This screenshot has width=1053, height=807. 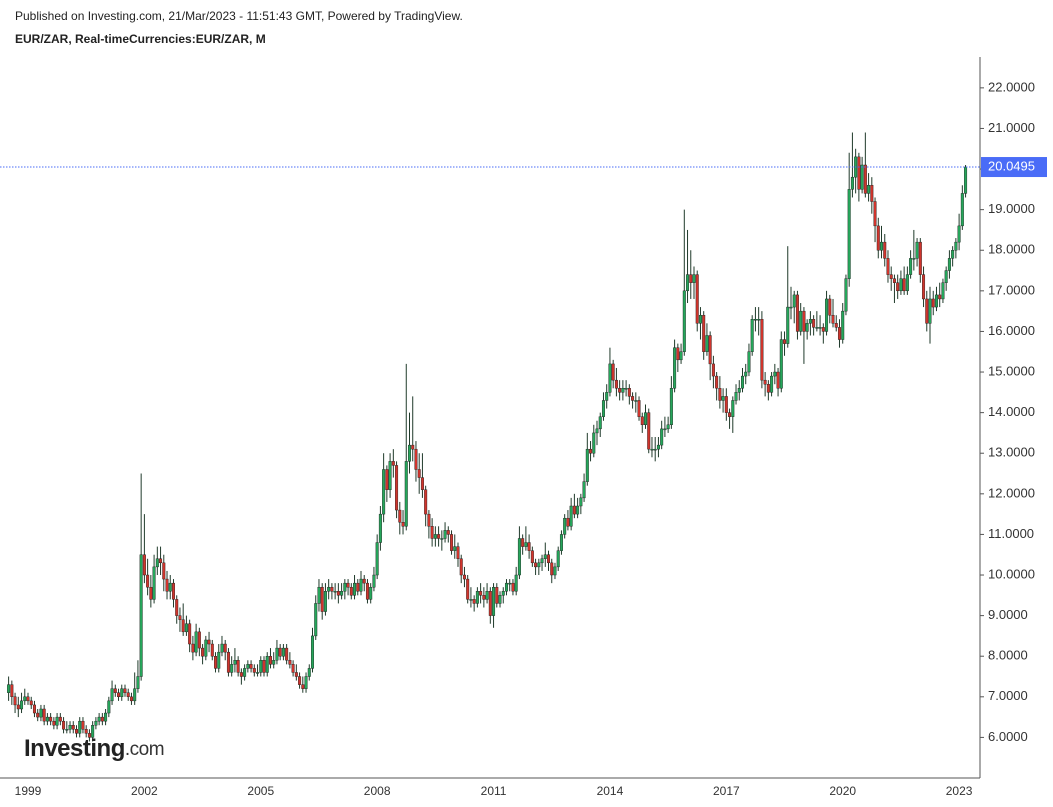 What do you see at coordinates (144, 791) in the screenshot?
I see `x-tick-label: 2002` at bounding box center [144, 791].